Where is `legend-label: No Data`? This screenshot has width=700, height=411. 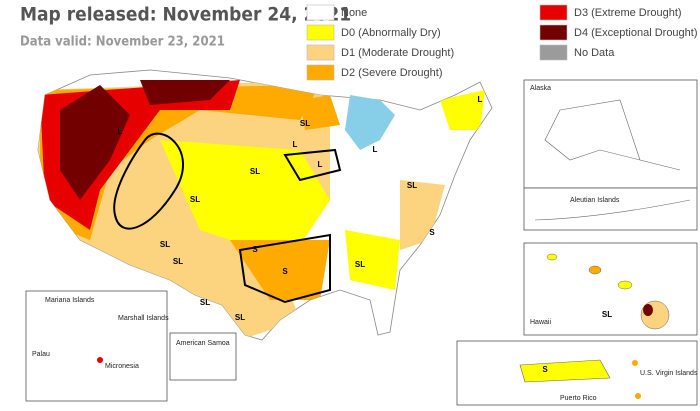
legend-label: No Data is located at coordinates (594, 53).